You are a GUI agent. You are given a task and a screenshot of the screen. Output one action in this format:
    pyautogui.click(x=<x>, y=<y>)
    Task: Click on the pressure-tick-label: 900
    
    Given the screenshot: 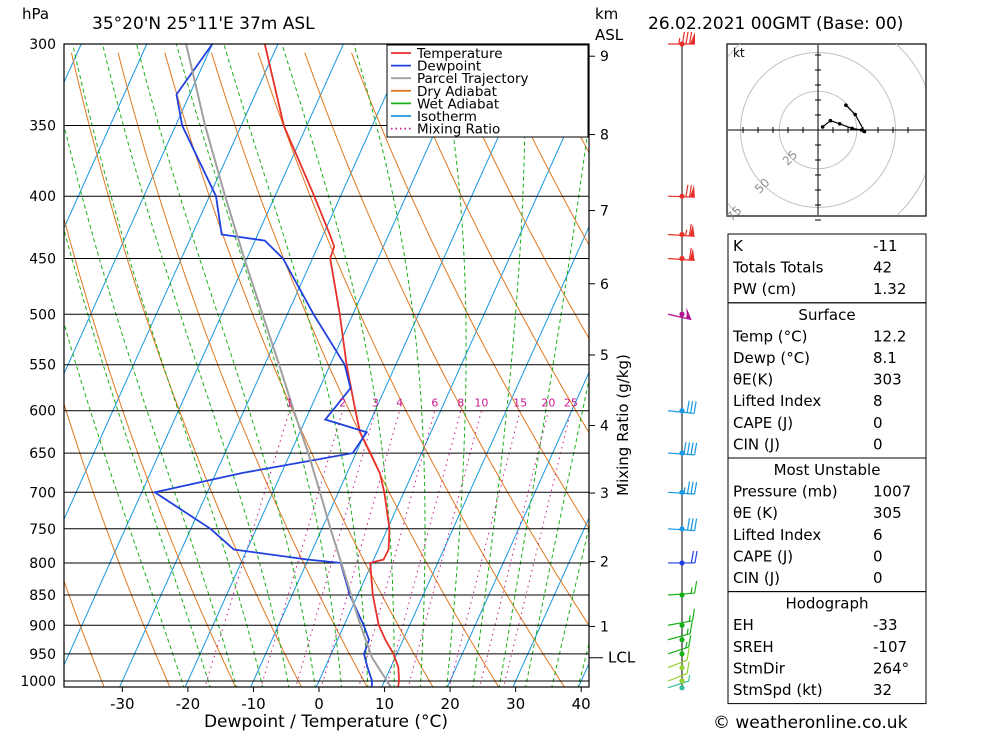 What is the action you would take?
    pyautogui.click(x=42, y=626)
    